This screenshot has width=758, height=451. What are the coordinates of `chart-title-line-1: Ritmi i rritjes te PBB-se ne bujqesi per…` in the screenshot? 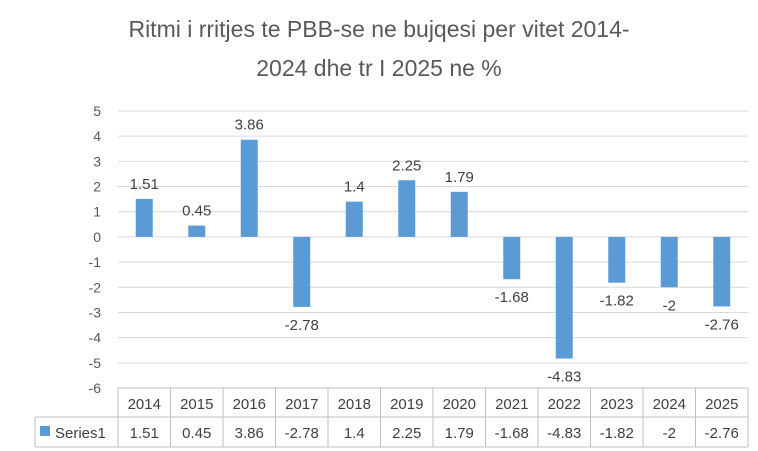 It's located at (379, 29).